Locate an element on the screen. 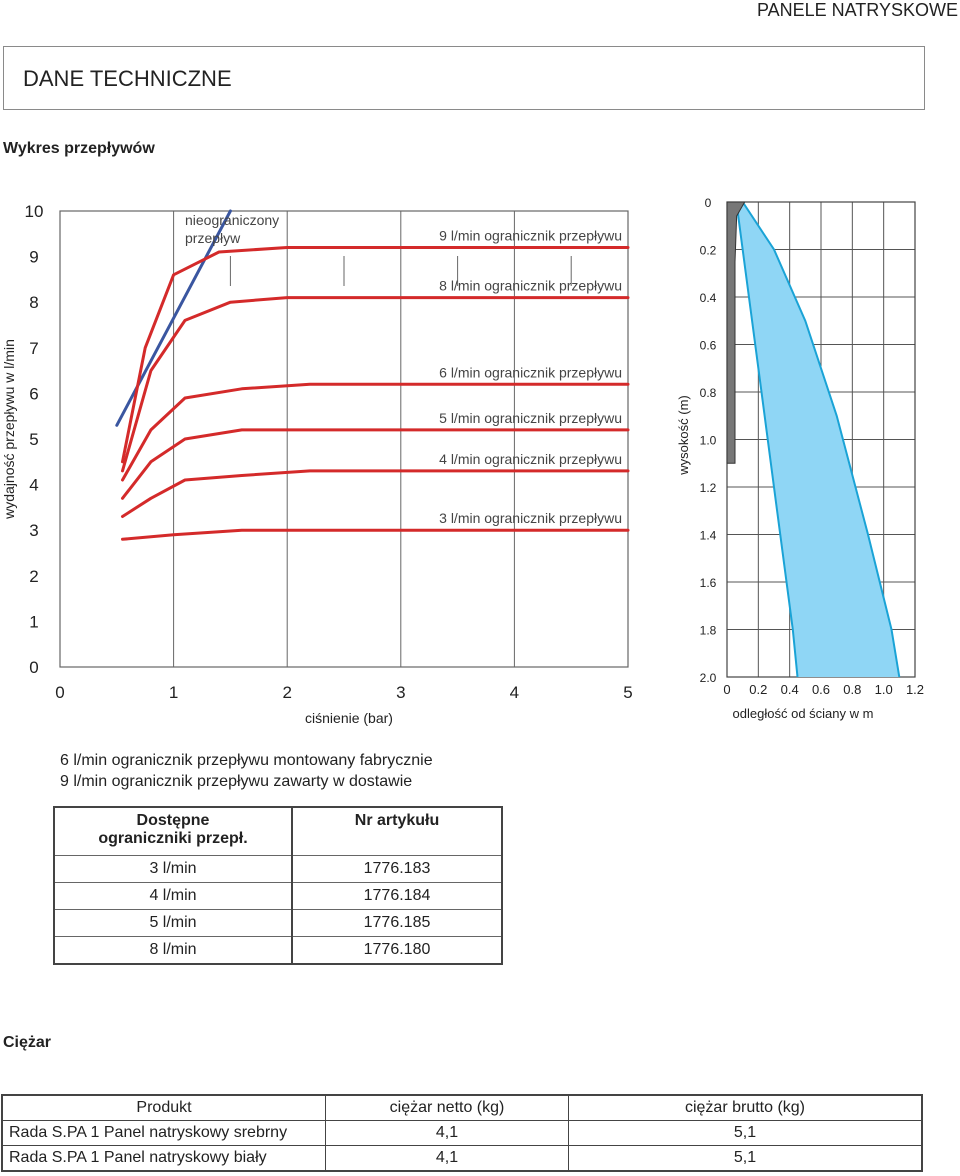 This screenshot has height=1176, width=960. restrictor-flow: 3 l/min is located at coordinates (173, 868).